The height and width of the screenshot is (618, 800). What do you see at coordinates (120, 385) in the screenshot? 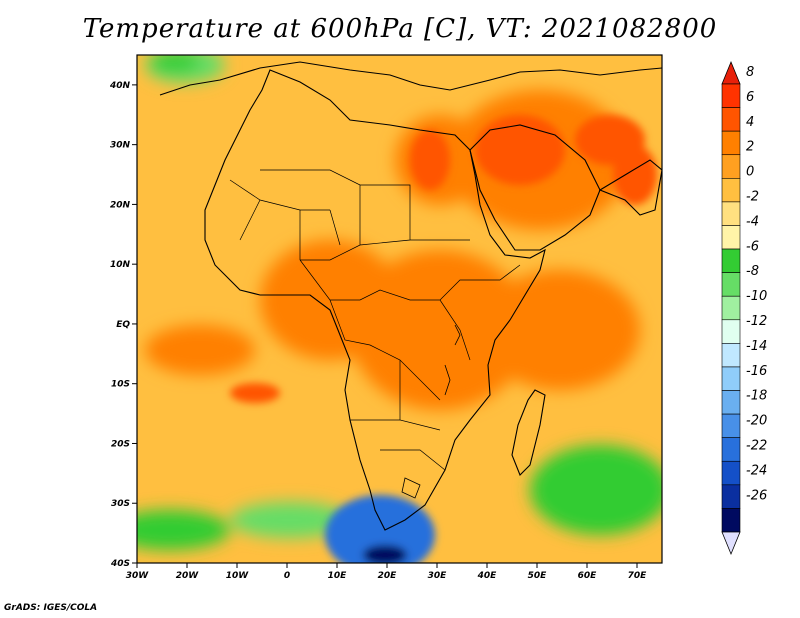
I see `y-tick-label: 10S` at bounding box center [120, 385].